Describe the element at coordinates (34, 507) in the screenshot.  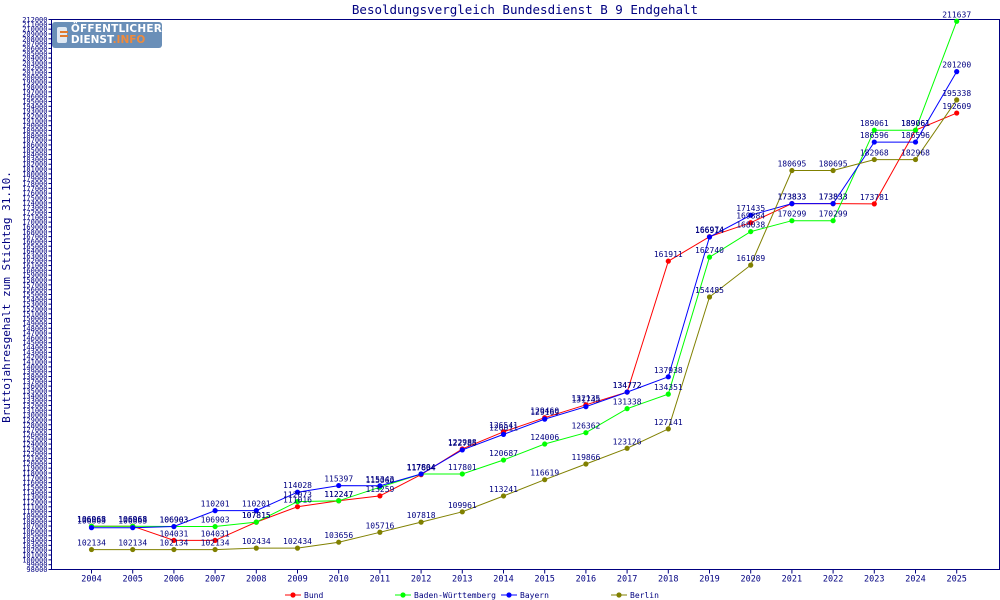
I see `y-tick-label: 111000` at that location.